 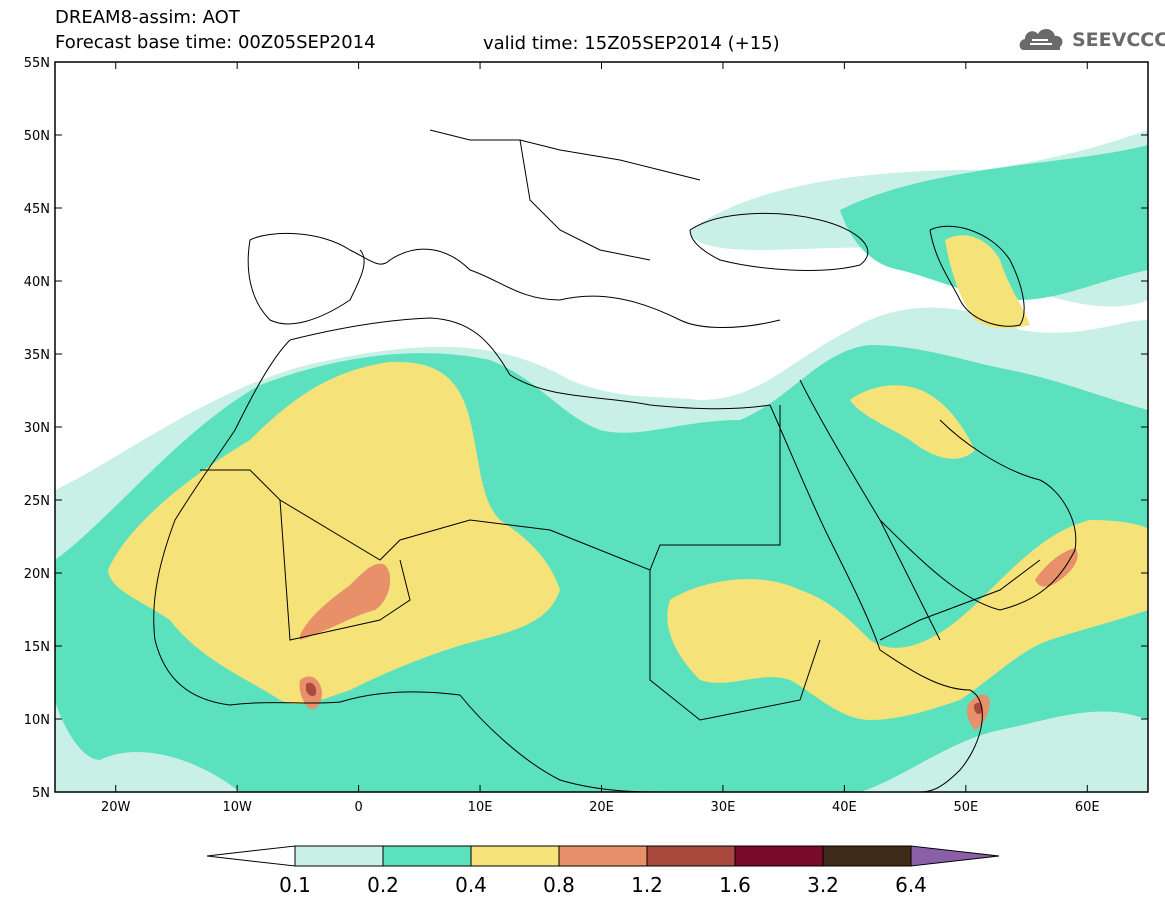 I want to click on coast-red-sea, so click(x=855, y=515).